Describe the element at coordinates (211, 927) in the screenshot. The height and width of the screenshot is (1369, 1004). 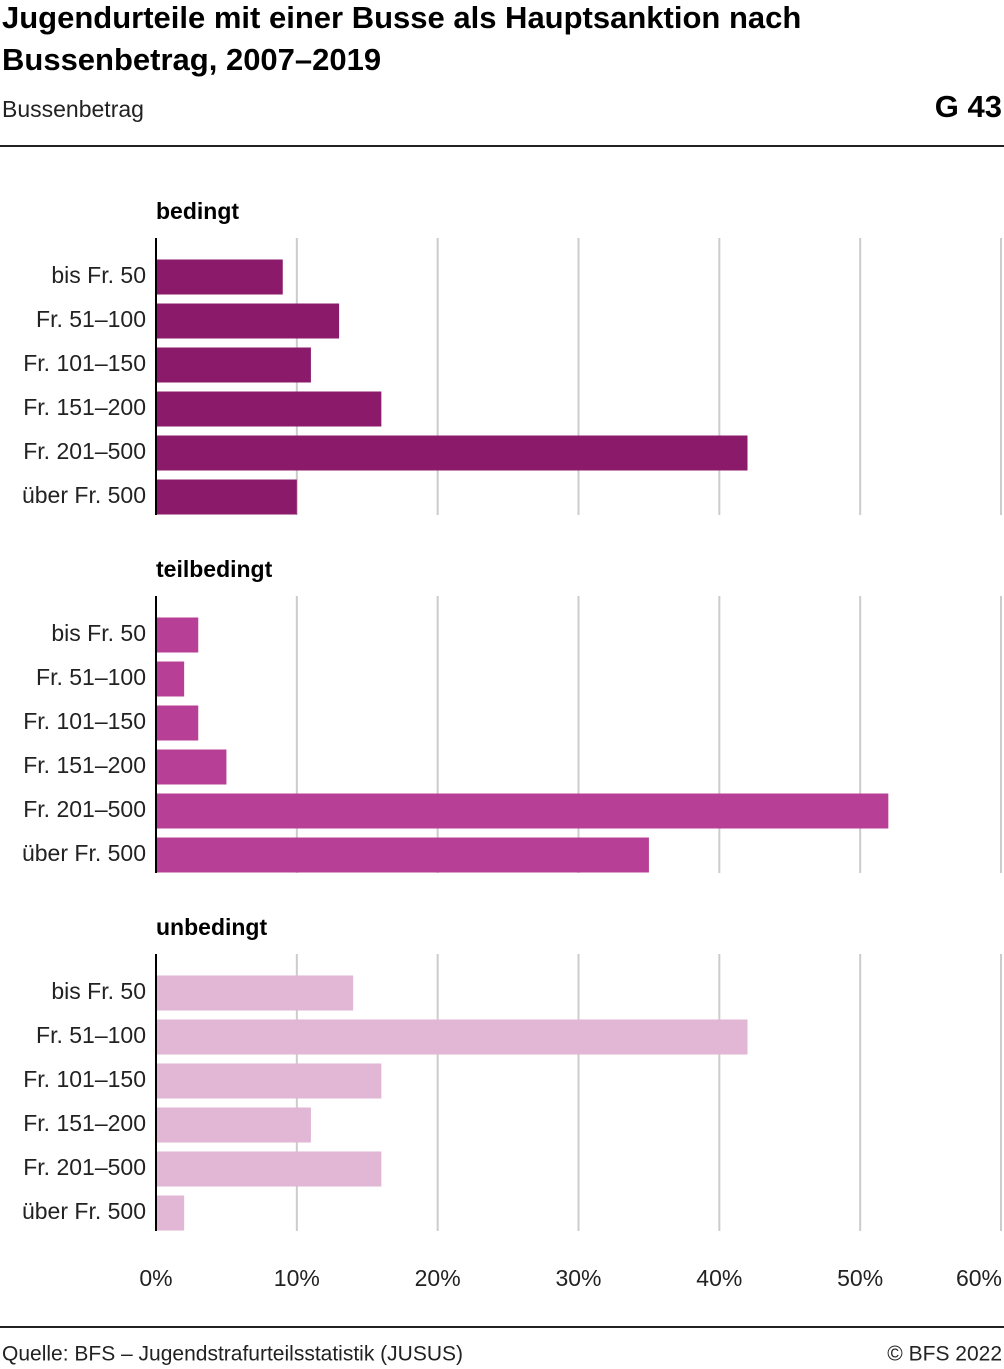
I see `panel-title: unbedingt` at that location.